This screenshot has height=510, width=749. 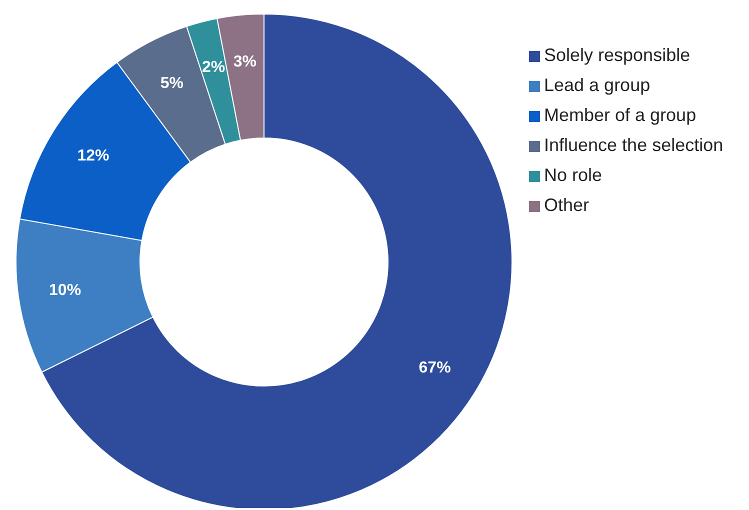 I want to click on legend-label: Solely responsible, so click(x=617, y=55).